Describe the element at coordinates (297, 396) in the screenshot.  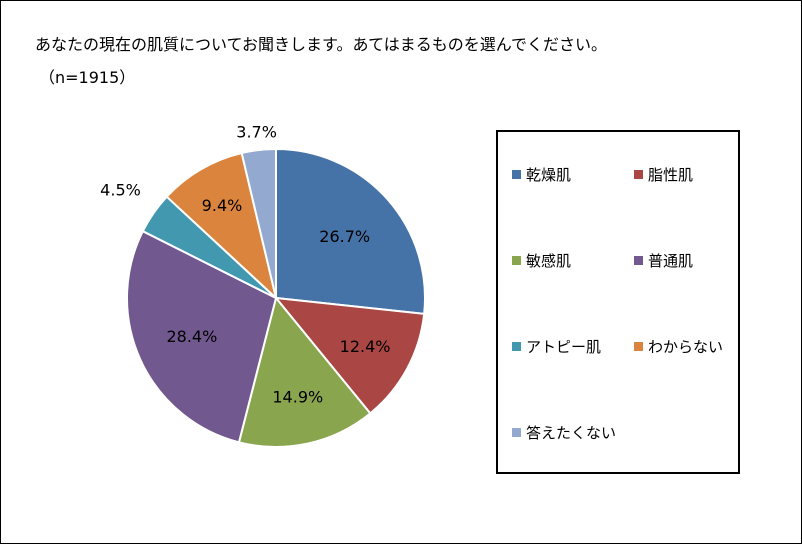
I see `data-label-3: 14.9%` at that location.